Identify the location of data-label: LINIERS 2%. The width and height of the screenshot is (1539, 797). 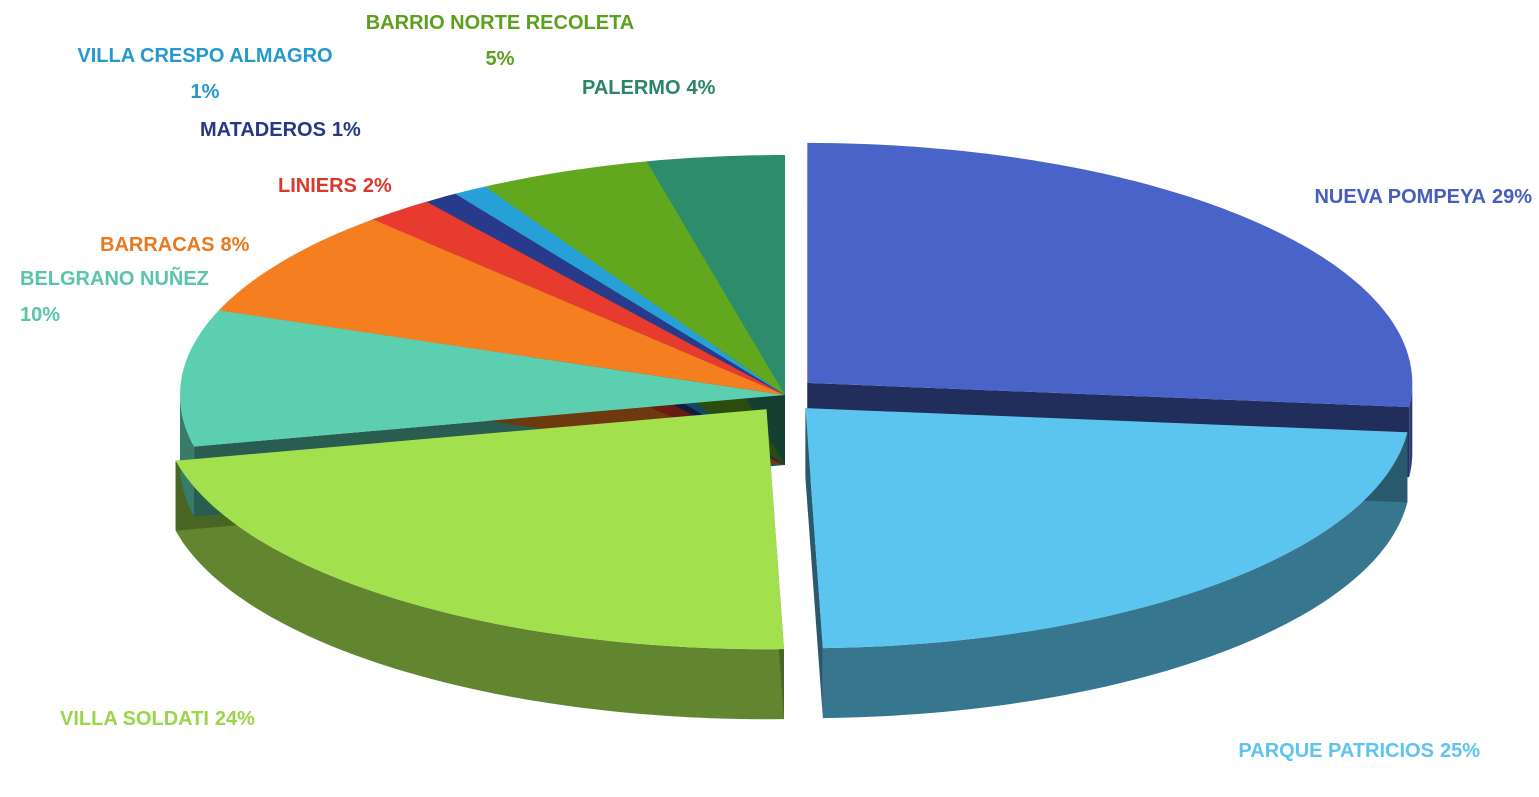
(335, 186).